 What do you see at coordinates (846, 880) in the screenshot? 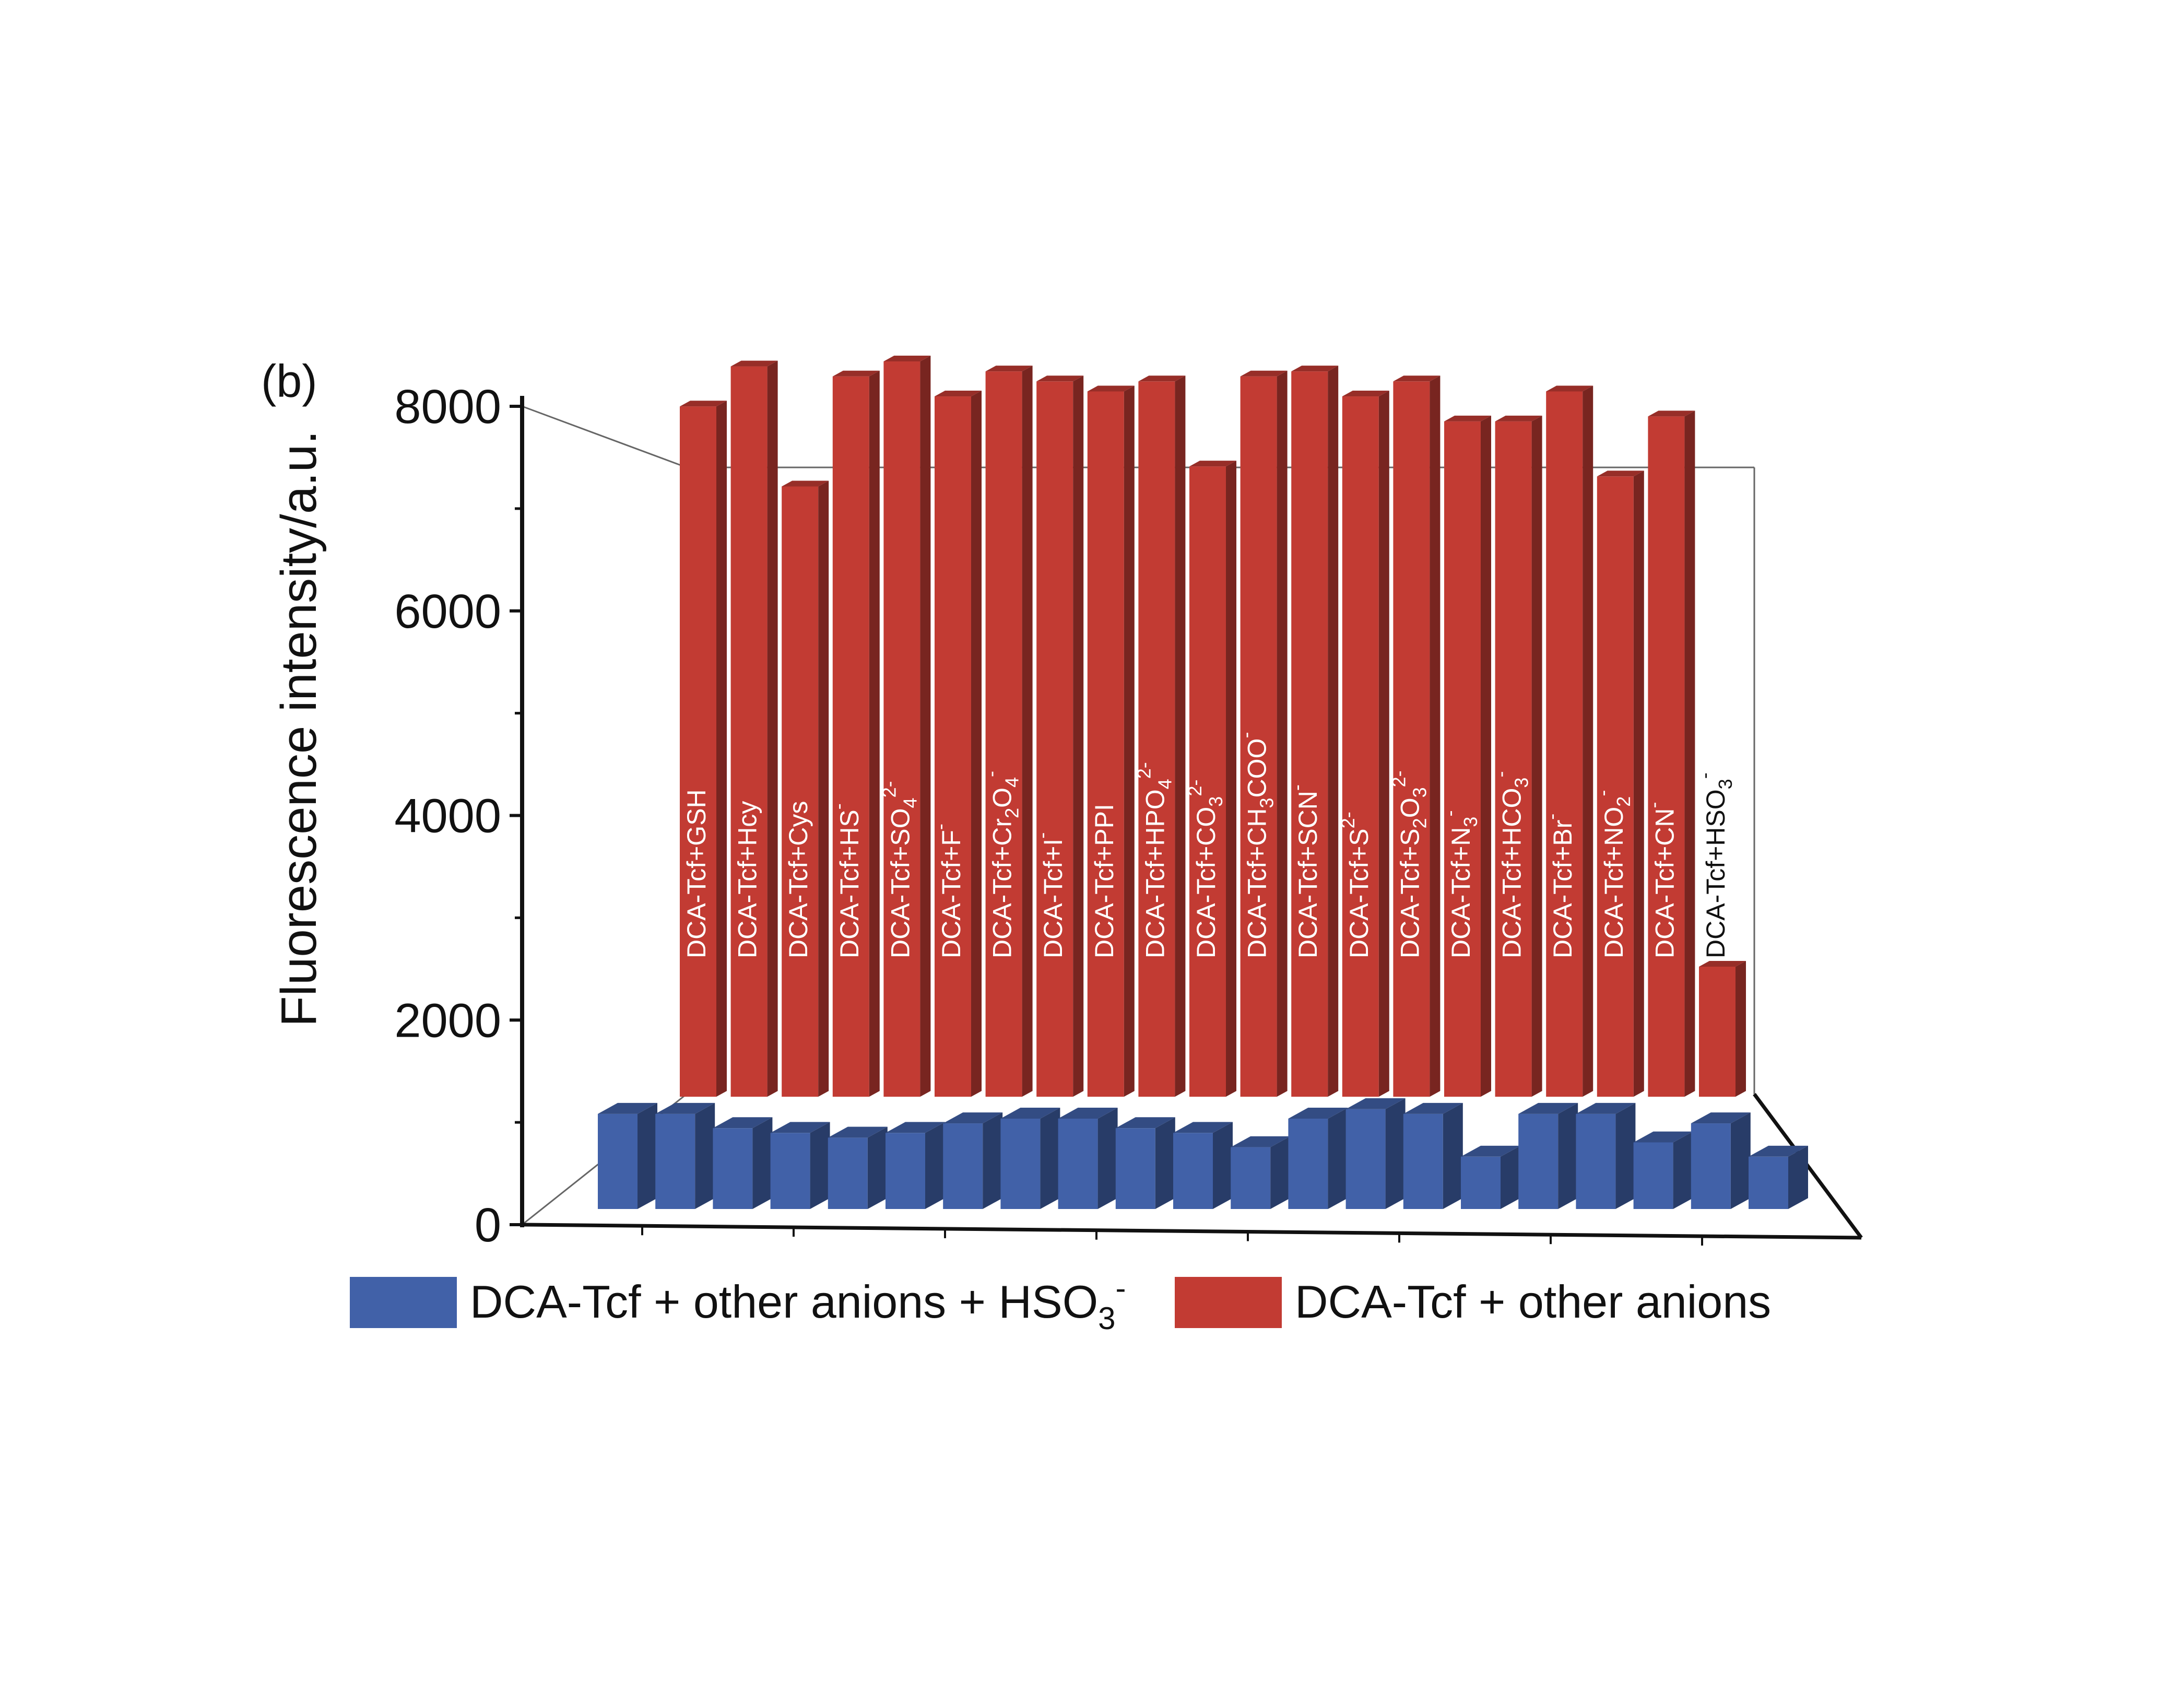
I see `category-label: DCA-Tcf+HS-` at bounding box center [846, 880].